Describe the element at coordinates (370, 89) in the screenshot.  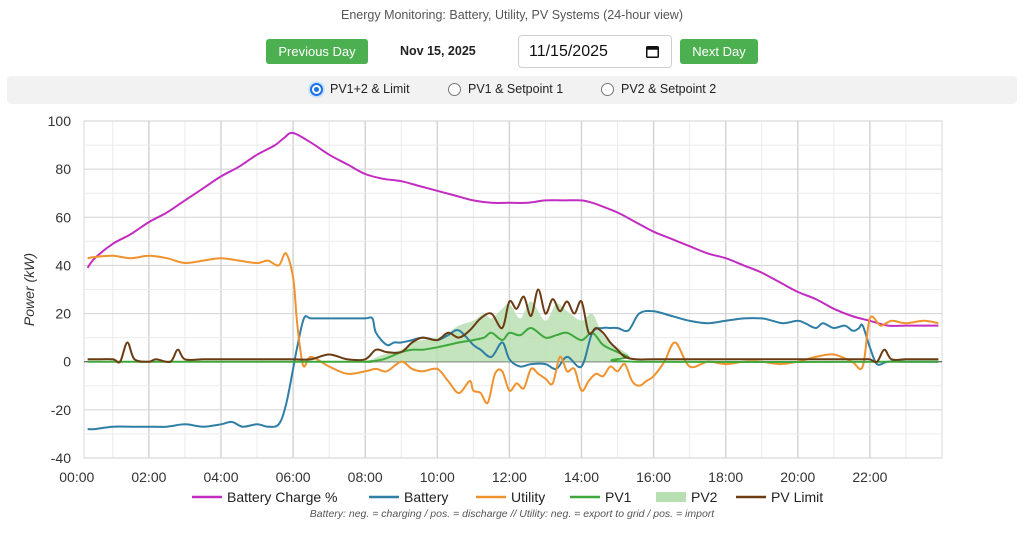
I see `radio-label: PV1+2 & Limit` at that location.